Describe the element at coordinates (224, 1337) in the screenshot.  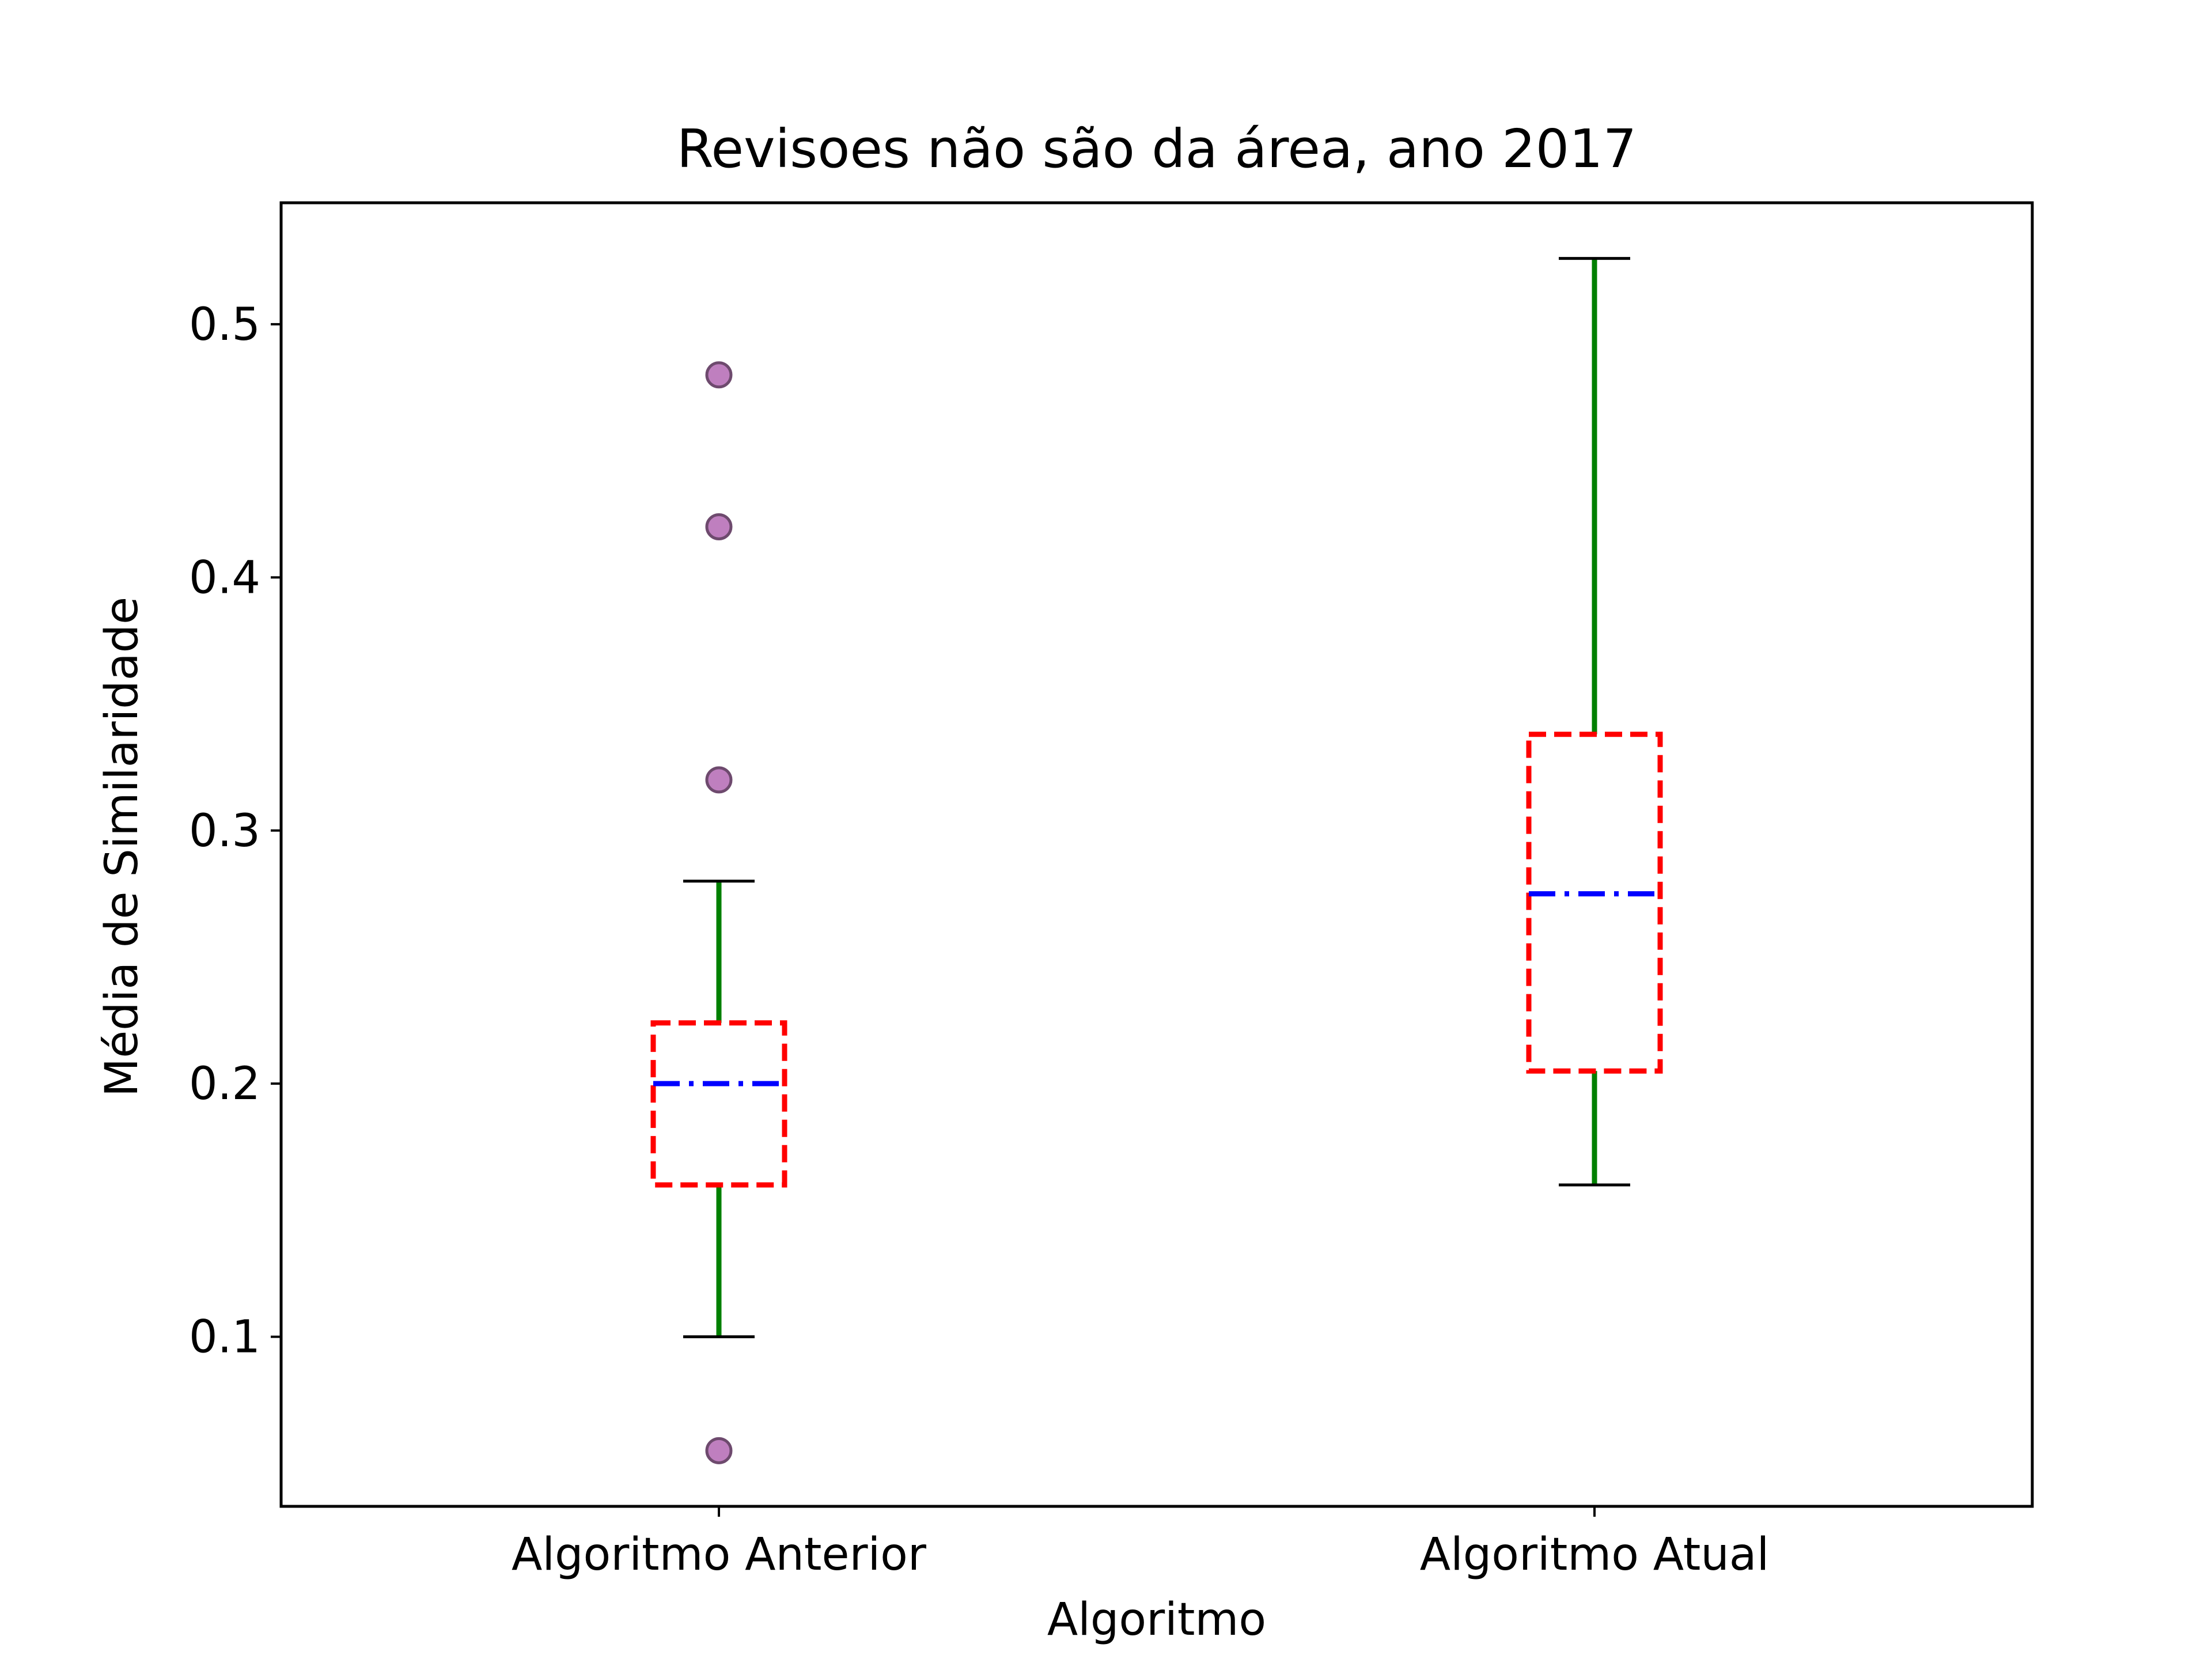
I see `y-tick-label: 0.1` at that location.